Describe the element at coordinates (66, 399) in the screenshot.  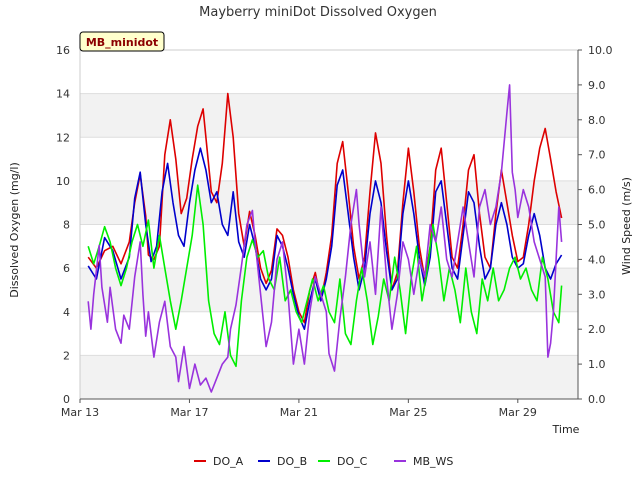
I see `y-tick-label-0: 0` at that location.